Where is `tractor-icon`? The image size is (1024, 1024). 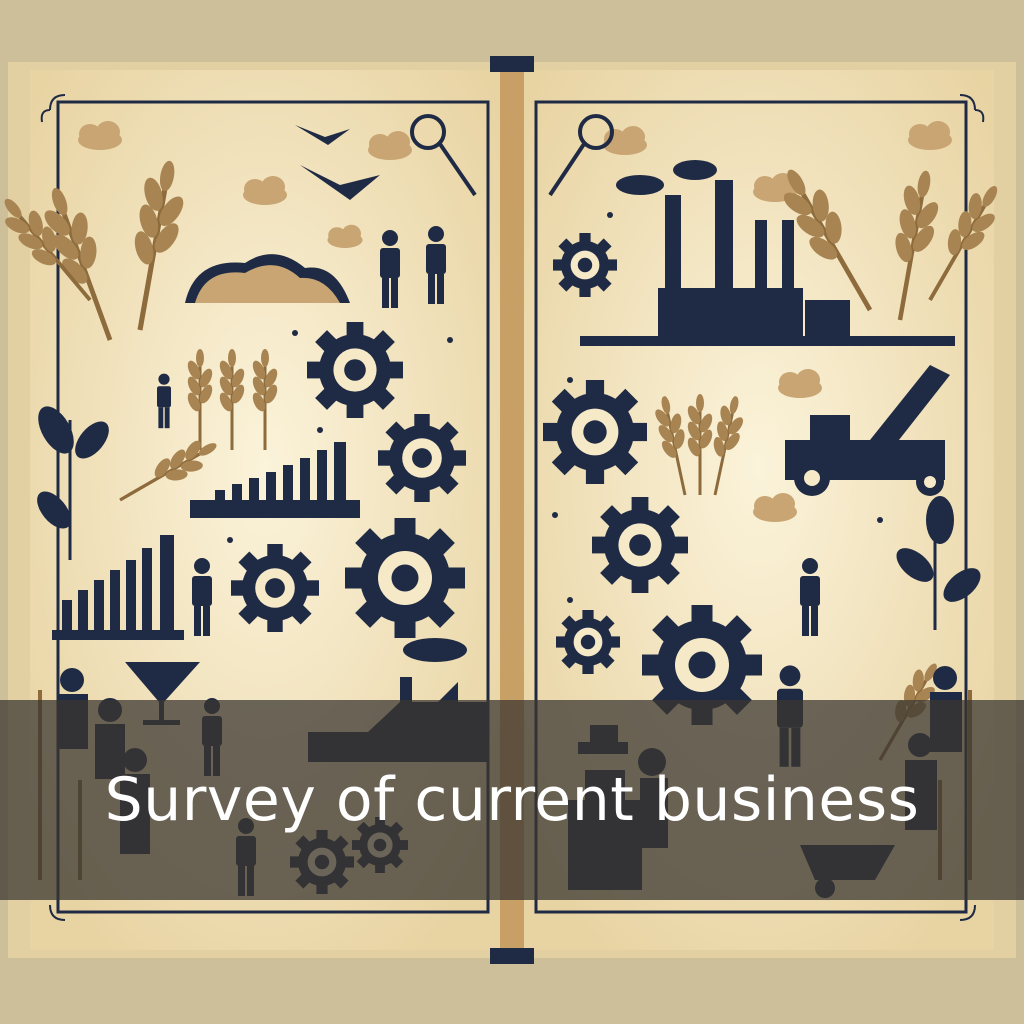 tractor-icon is located at coordinates (867, 430).